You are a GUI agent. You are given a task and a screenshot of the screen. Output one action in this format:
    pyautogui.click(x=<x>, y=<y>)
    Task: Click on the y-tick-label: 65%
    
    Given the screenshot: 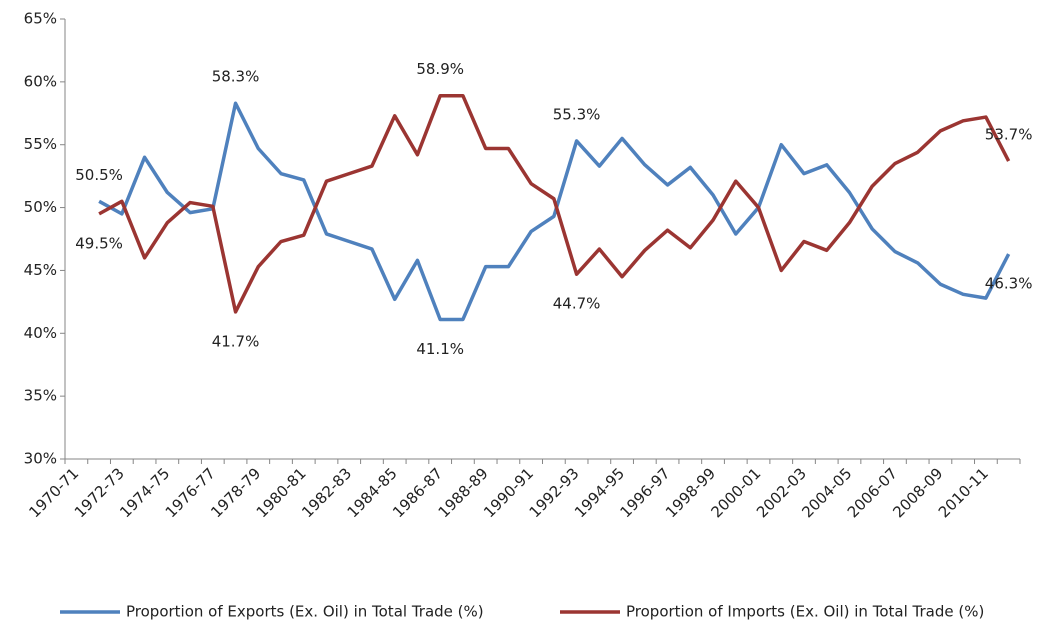 What is the action you would take?
    pyautogui.click(x=40, y=19)
    